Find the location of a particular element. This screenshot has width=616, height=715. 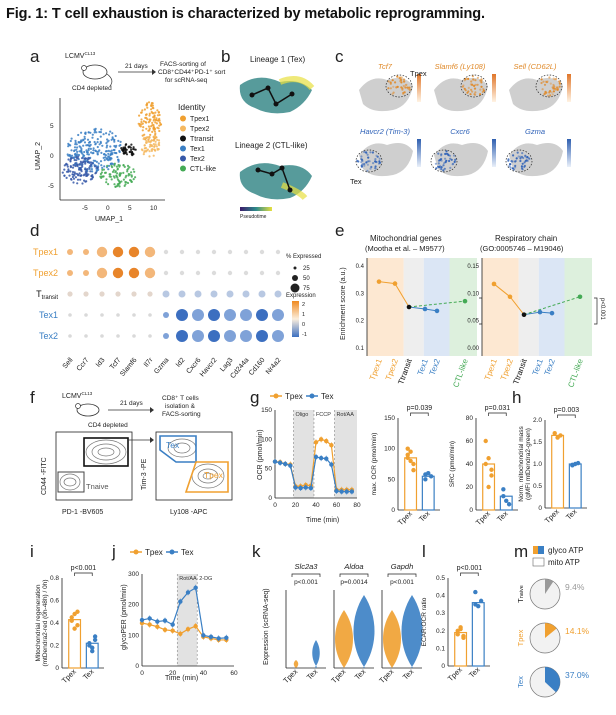

a-ytick-2: 0 is located at coordinates (52, 156).